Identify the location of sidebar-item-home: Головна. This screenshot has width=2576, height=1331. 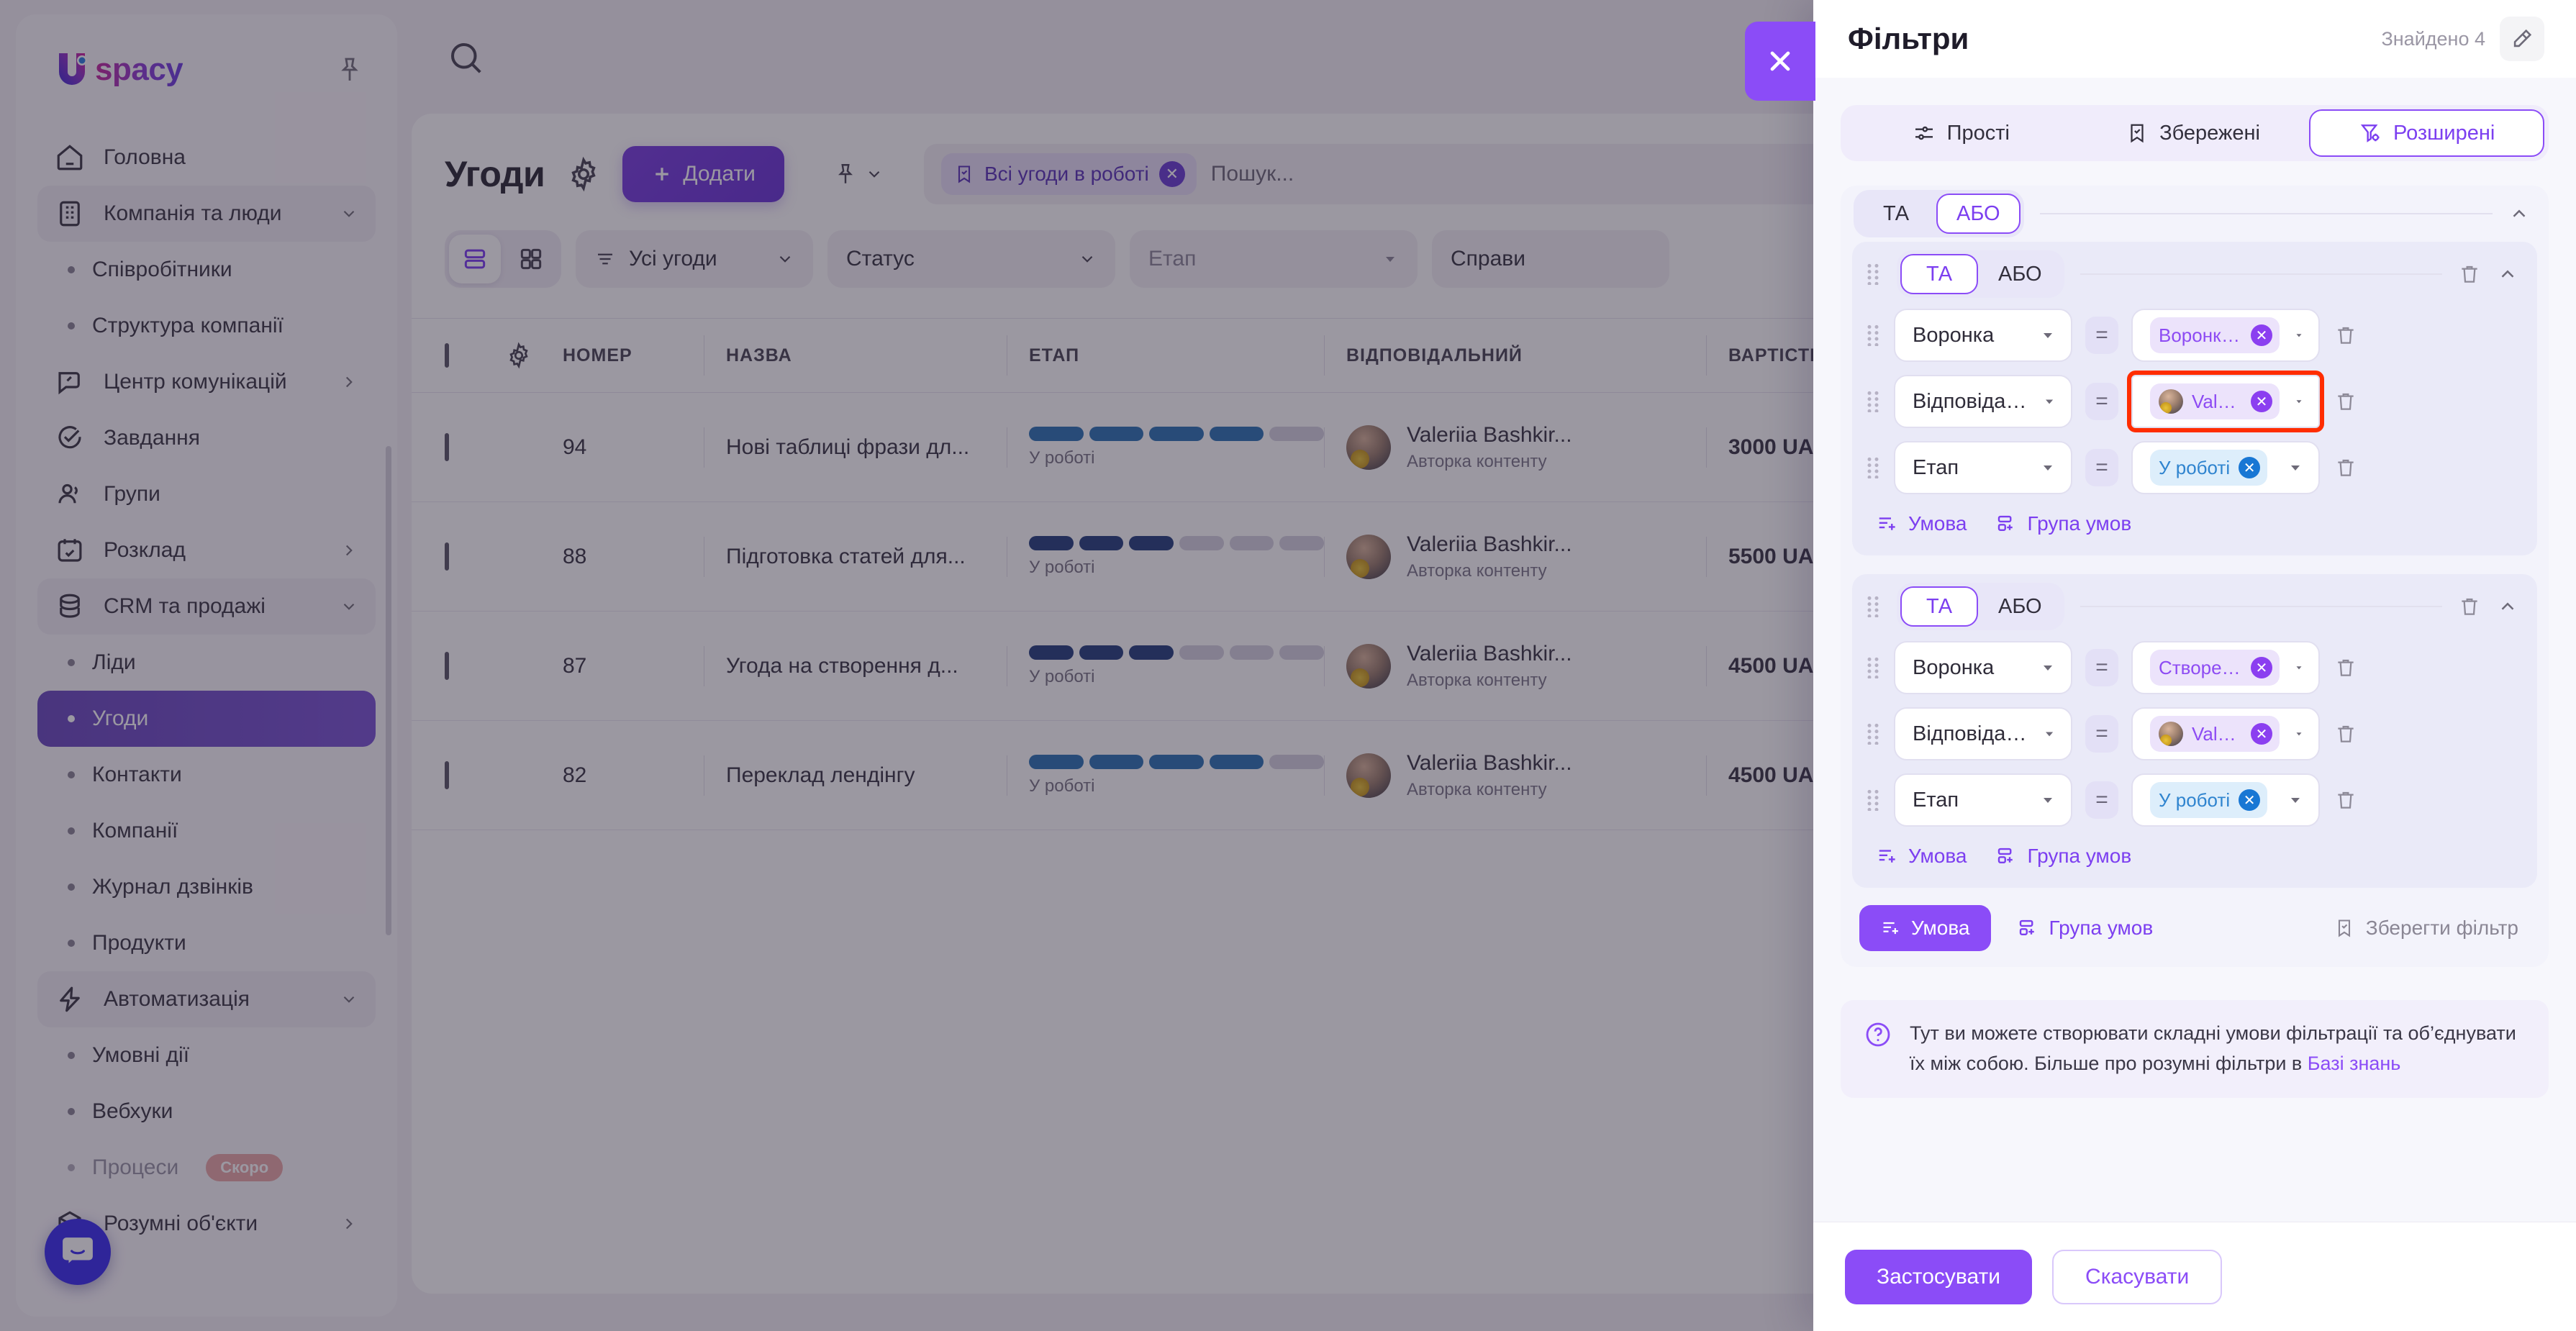
(207, 158).